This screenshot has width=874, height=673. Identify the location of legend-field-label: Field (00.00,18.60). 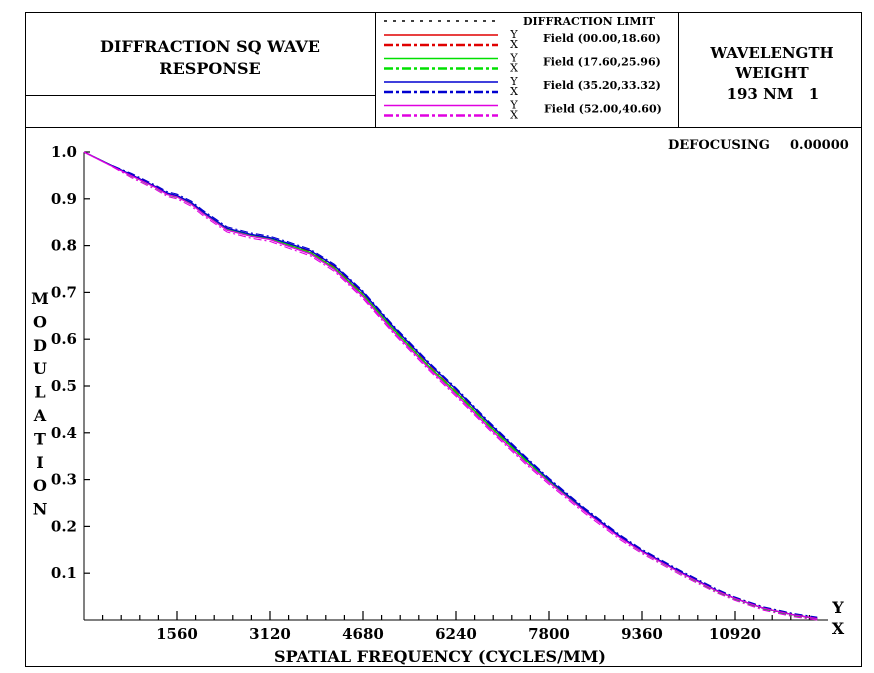
(602, 38).